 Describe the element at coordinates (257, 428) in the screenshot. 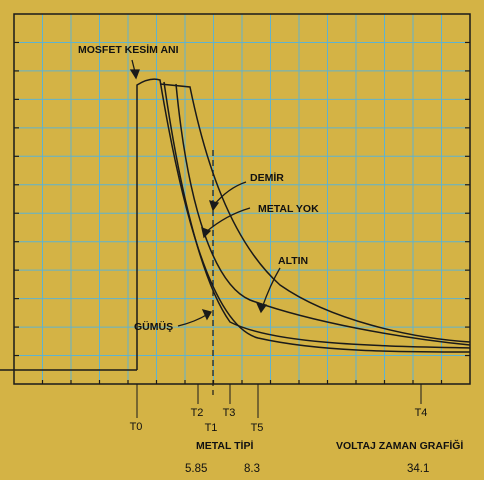

I see `xtick-t5: T5` at that location.